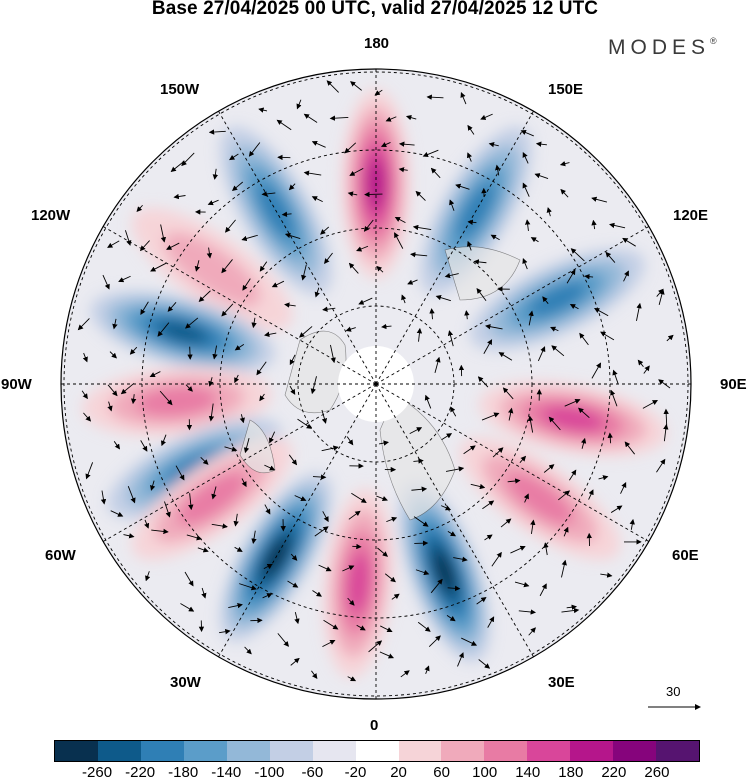 The width and height of the screenshot is (750, 783). I want to click on label-120w: 120W, so click(51, 215).